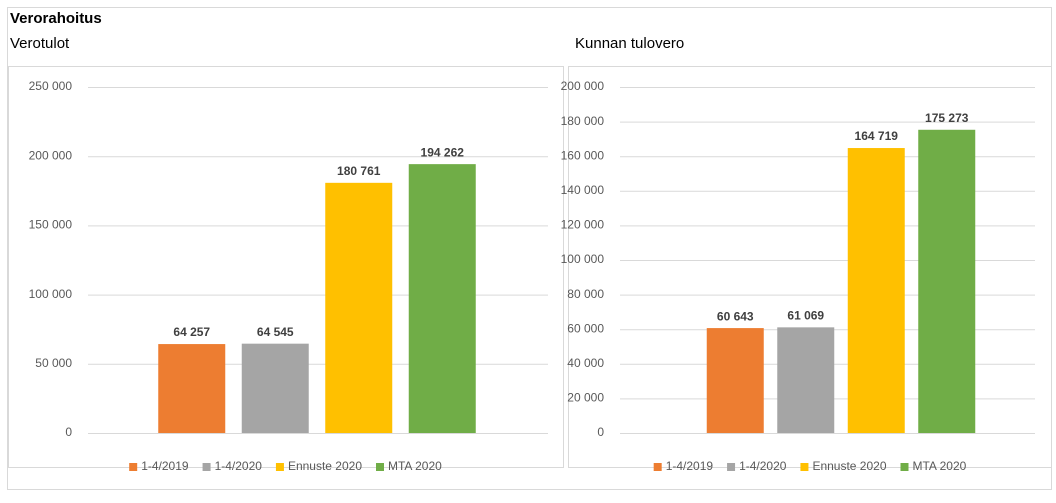 This screenshot has height=503, width=1056. I want to click on value-label: 60 643, so click(735, 316).